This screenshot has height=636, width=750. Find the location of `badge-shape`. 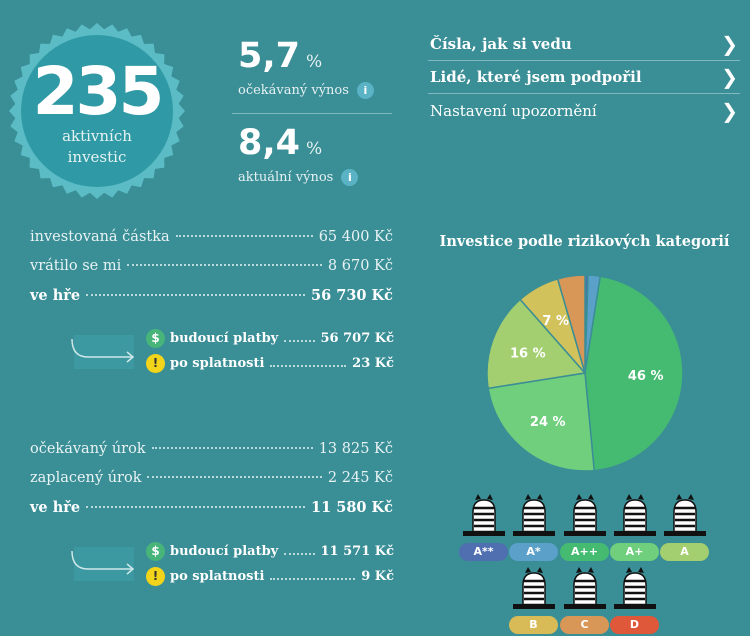

badge-shape is located at coordinates (97, 111).